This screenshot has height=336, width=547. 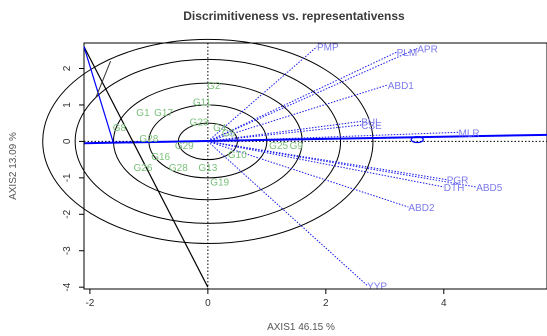 I want to click on environment-label: BUL, so click(x=371, y=122).